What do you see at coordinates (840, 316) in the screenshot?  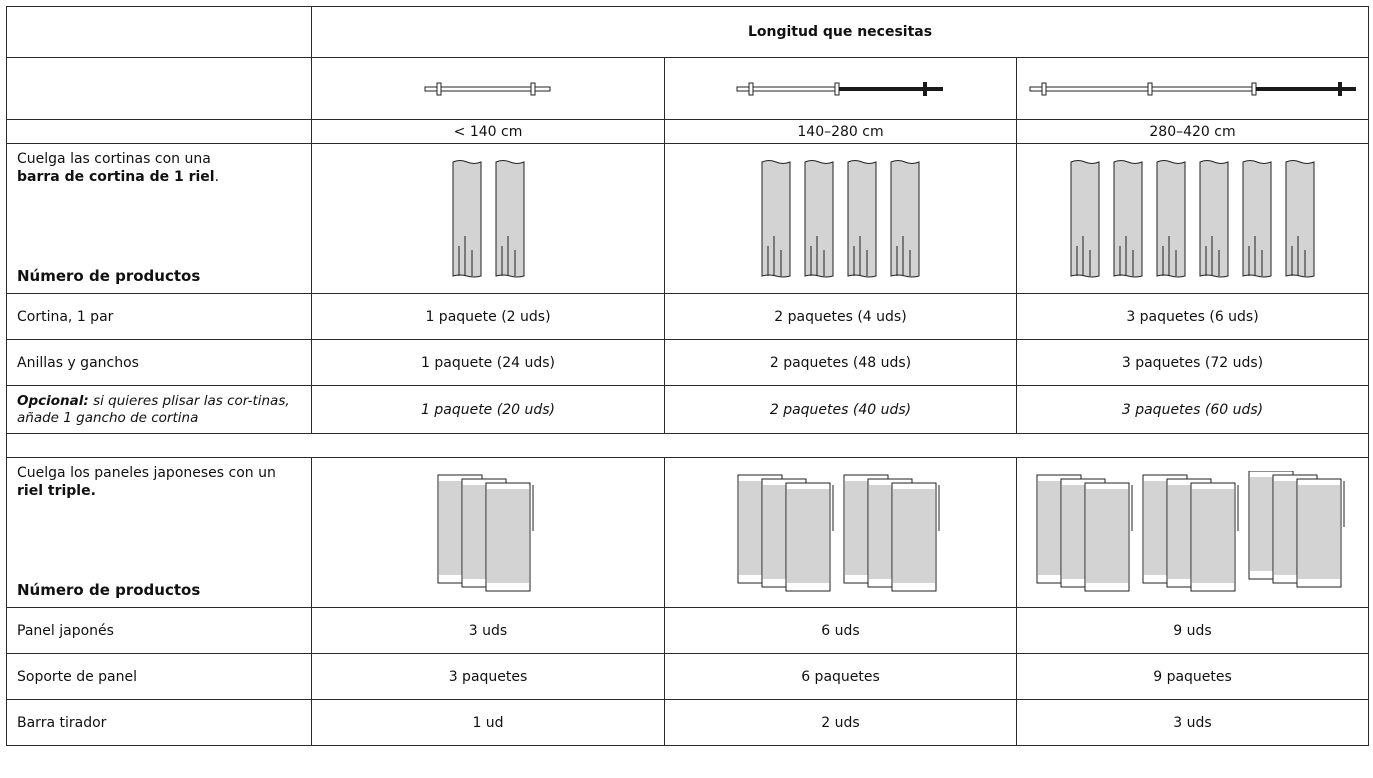 I see `row-value: 2 paquetes (4 uds)` at bounding box center [840, 316].